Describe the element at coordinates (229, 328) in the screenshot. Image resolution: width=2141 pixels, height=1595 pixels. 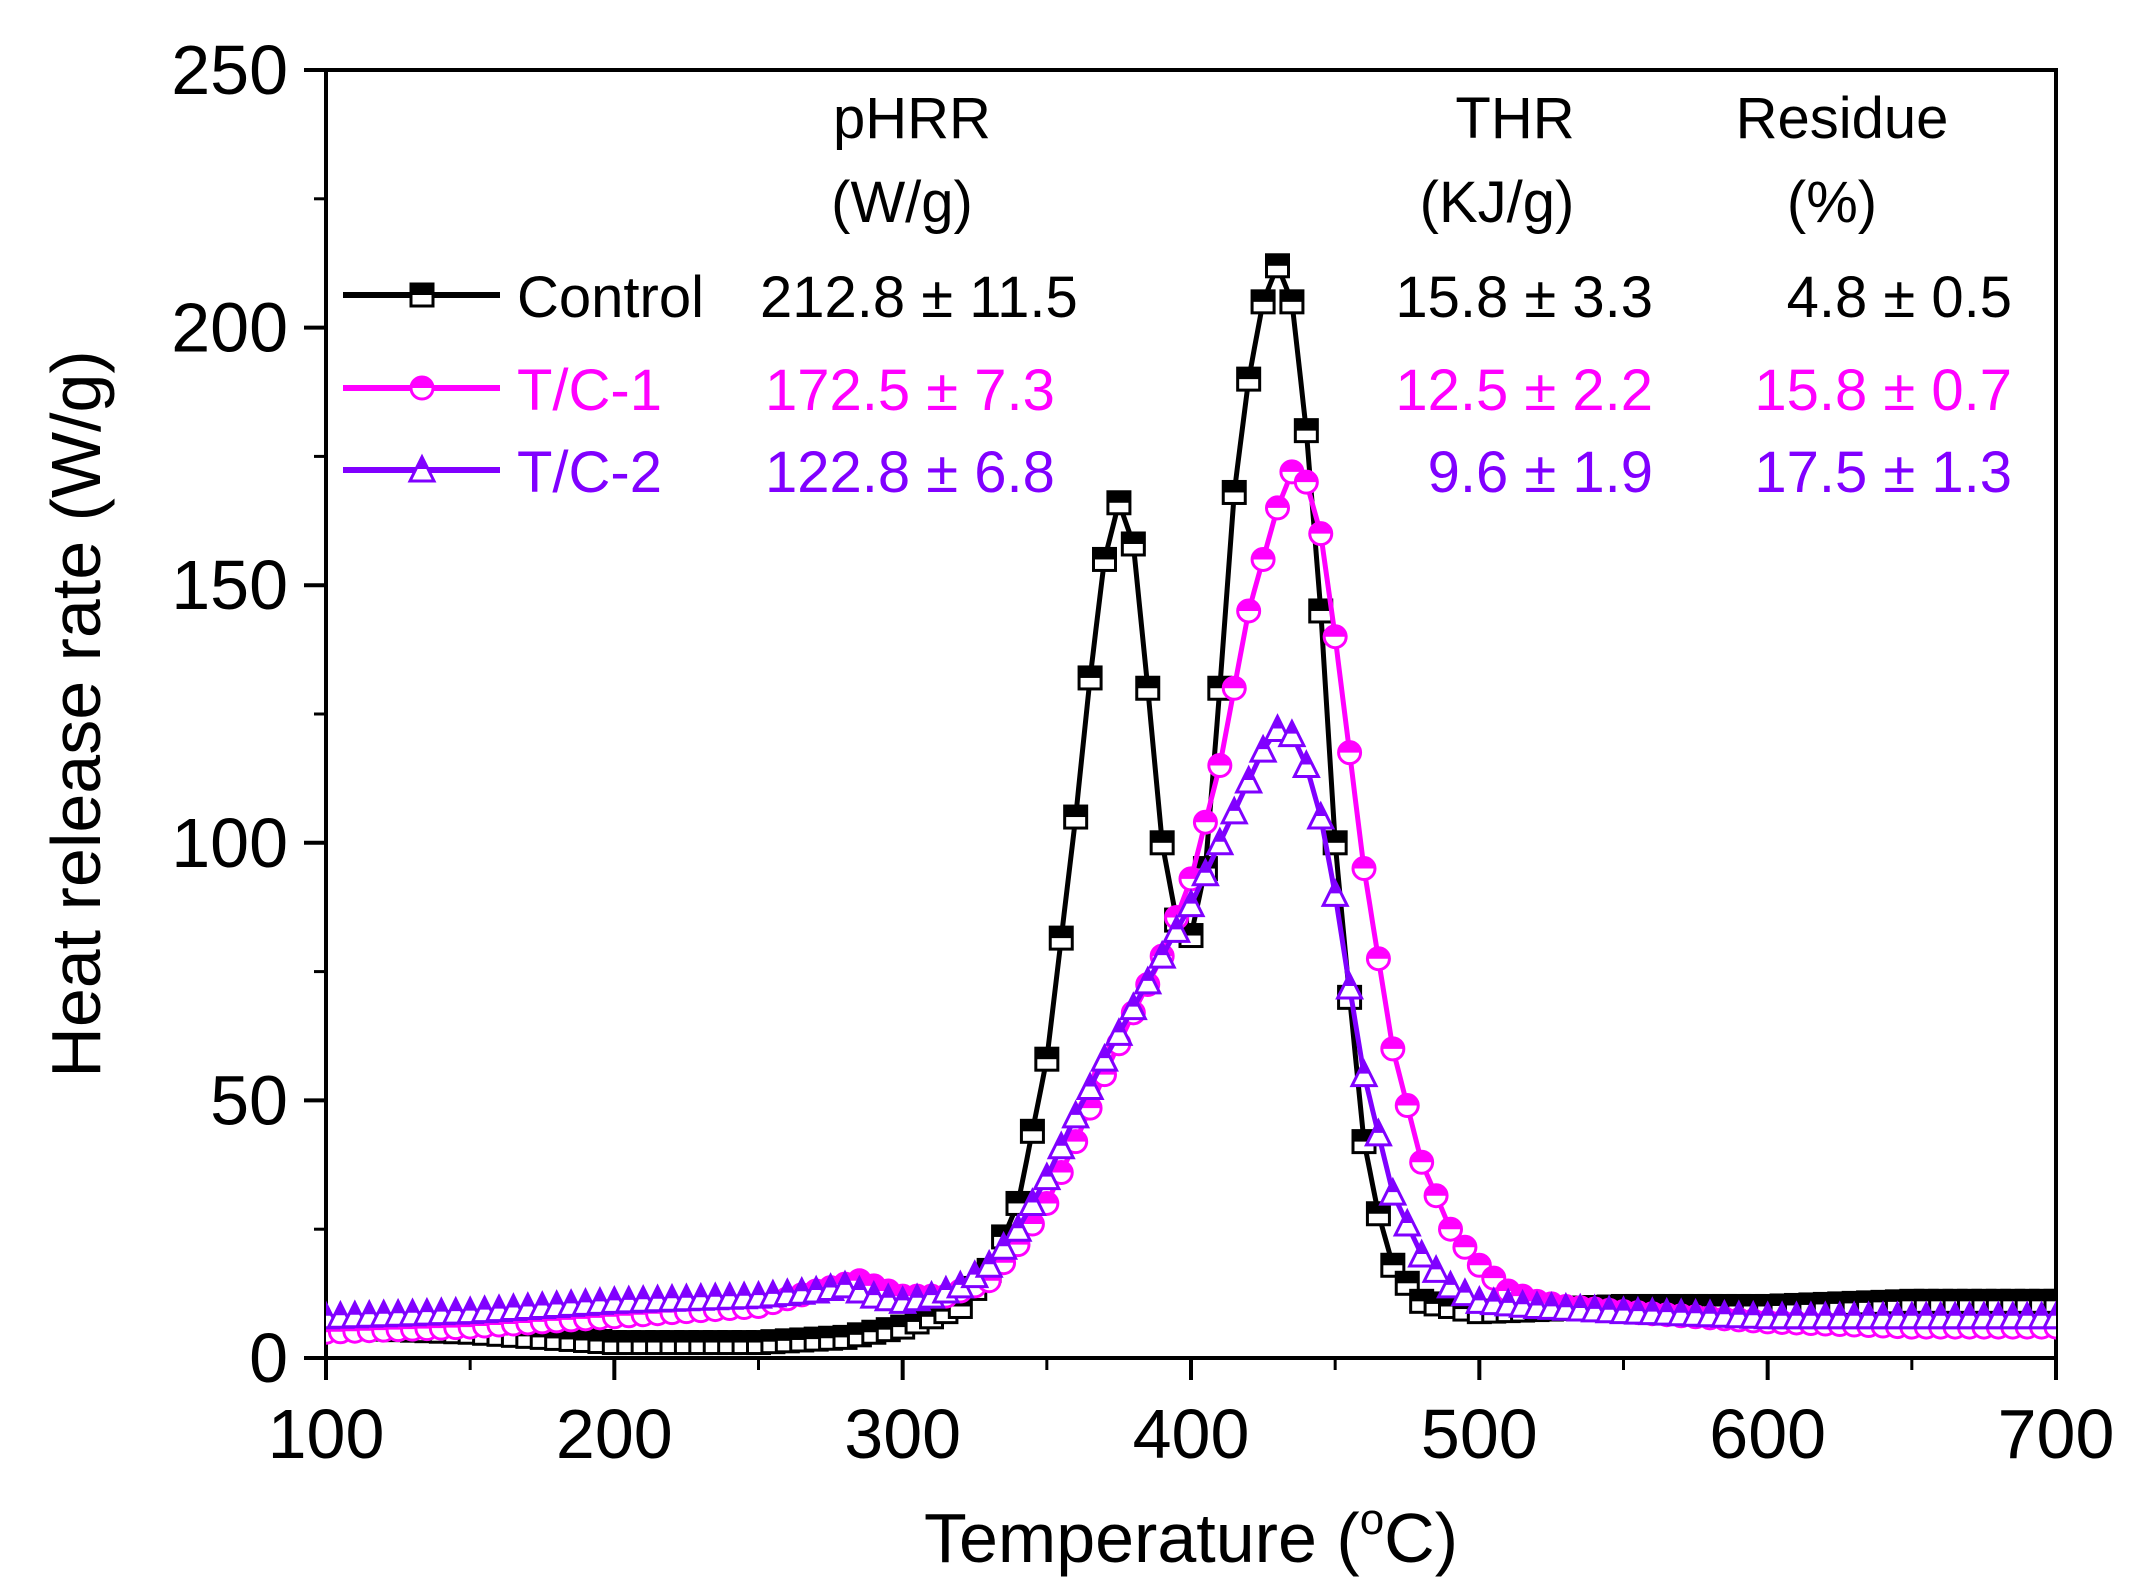
I see `y-tick-label-200: 200` at that location.